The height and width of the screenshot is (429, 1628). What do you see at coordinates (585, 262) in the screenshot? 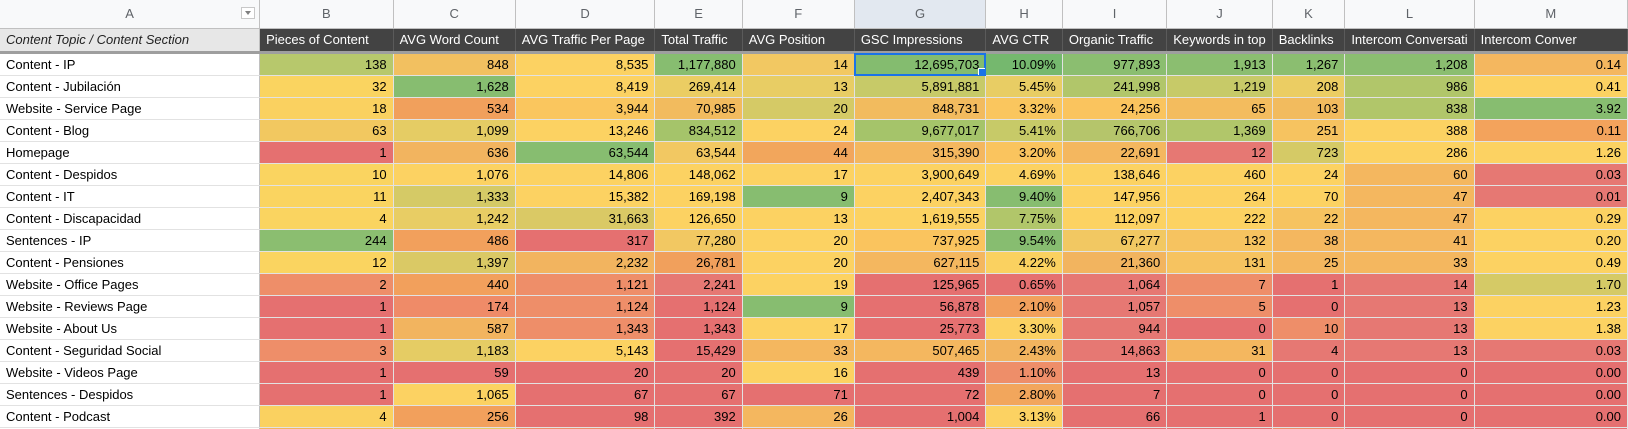
I see `data-cell: 2,232` at bounding box center [585, 262].